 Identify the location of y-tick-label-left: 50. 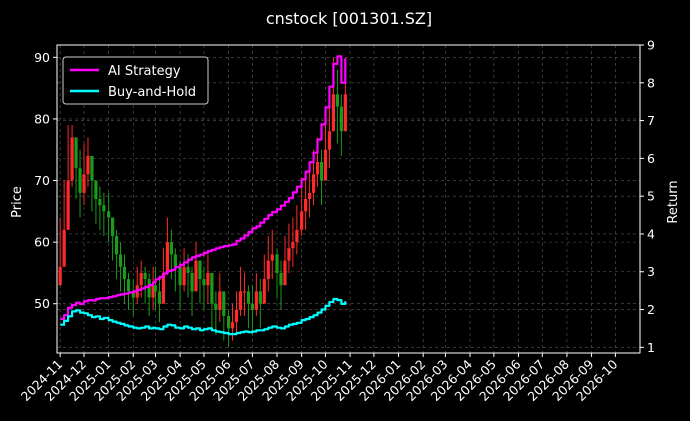
(42, 303).